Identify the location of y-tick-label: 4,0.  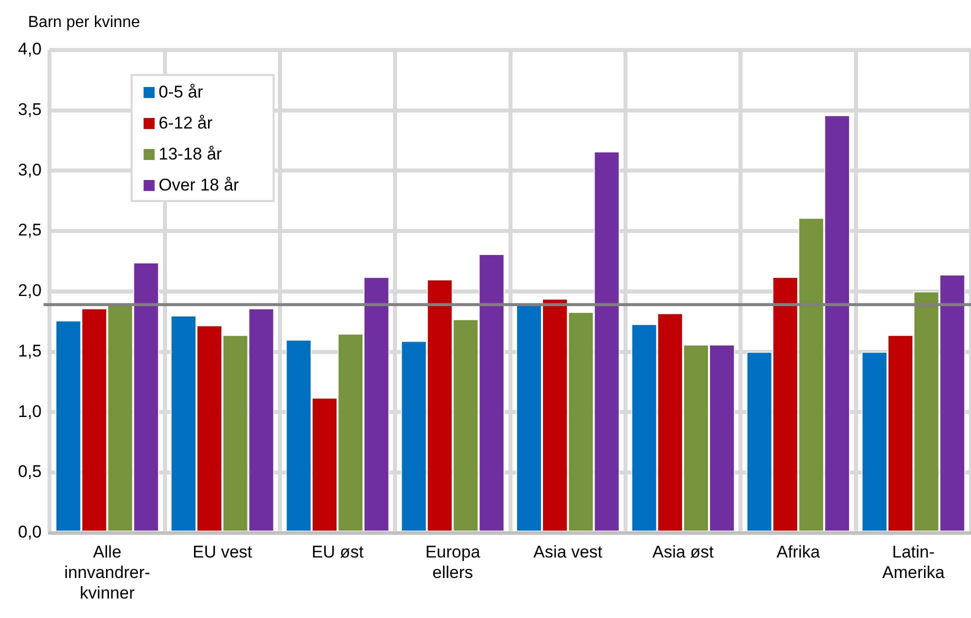
(30, 49).